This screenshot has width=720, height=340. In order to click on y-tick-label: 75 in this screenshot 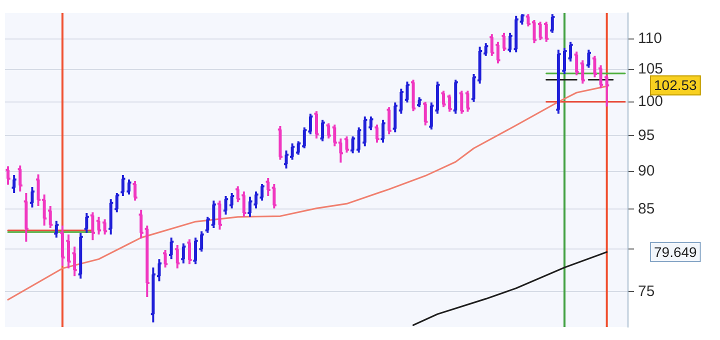, I will do `click(646, 291)`.